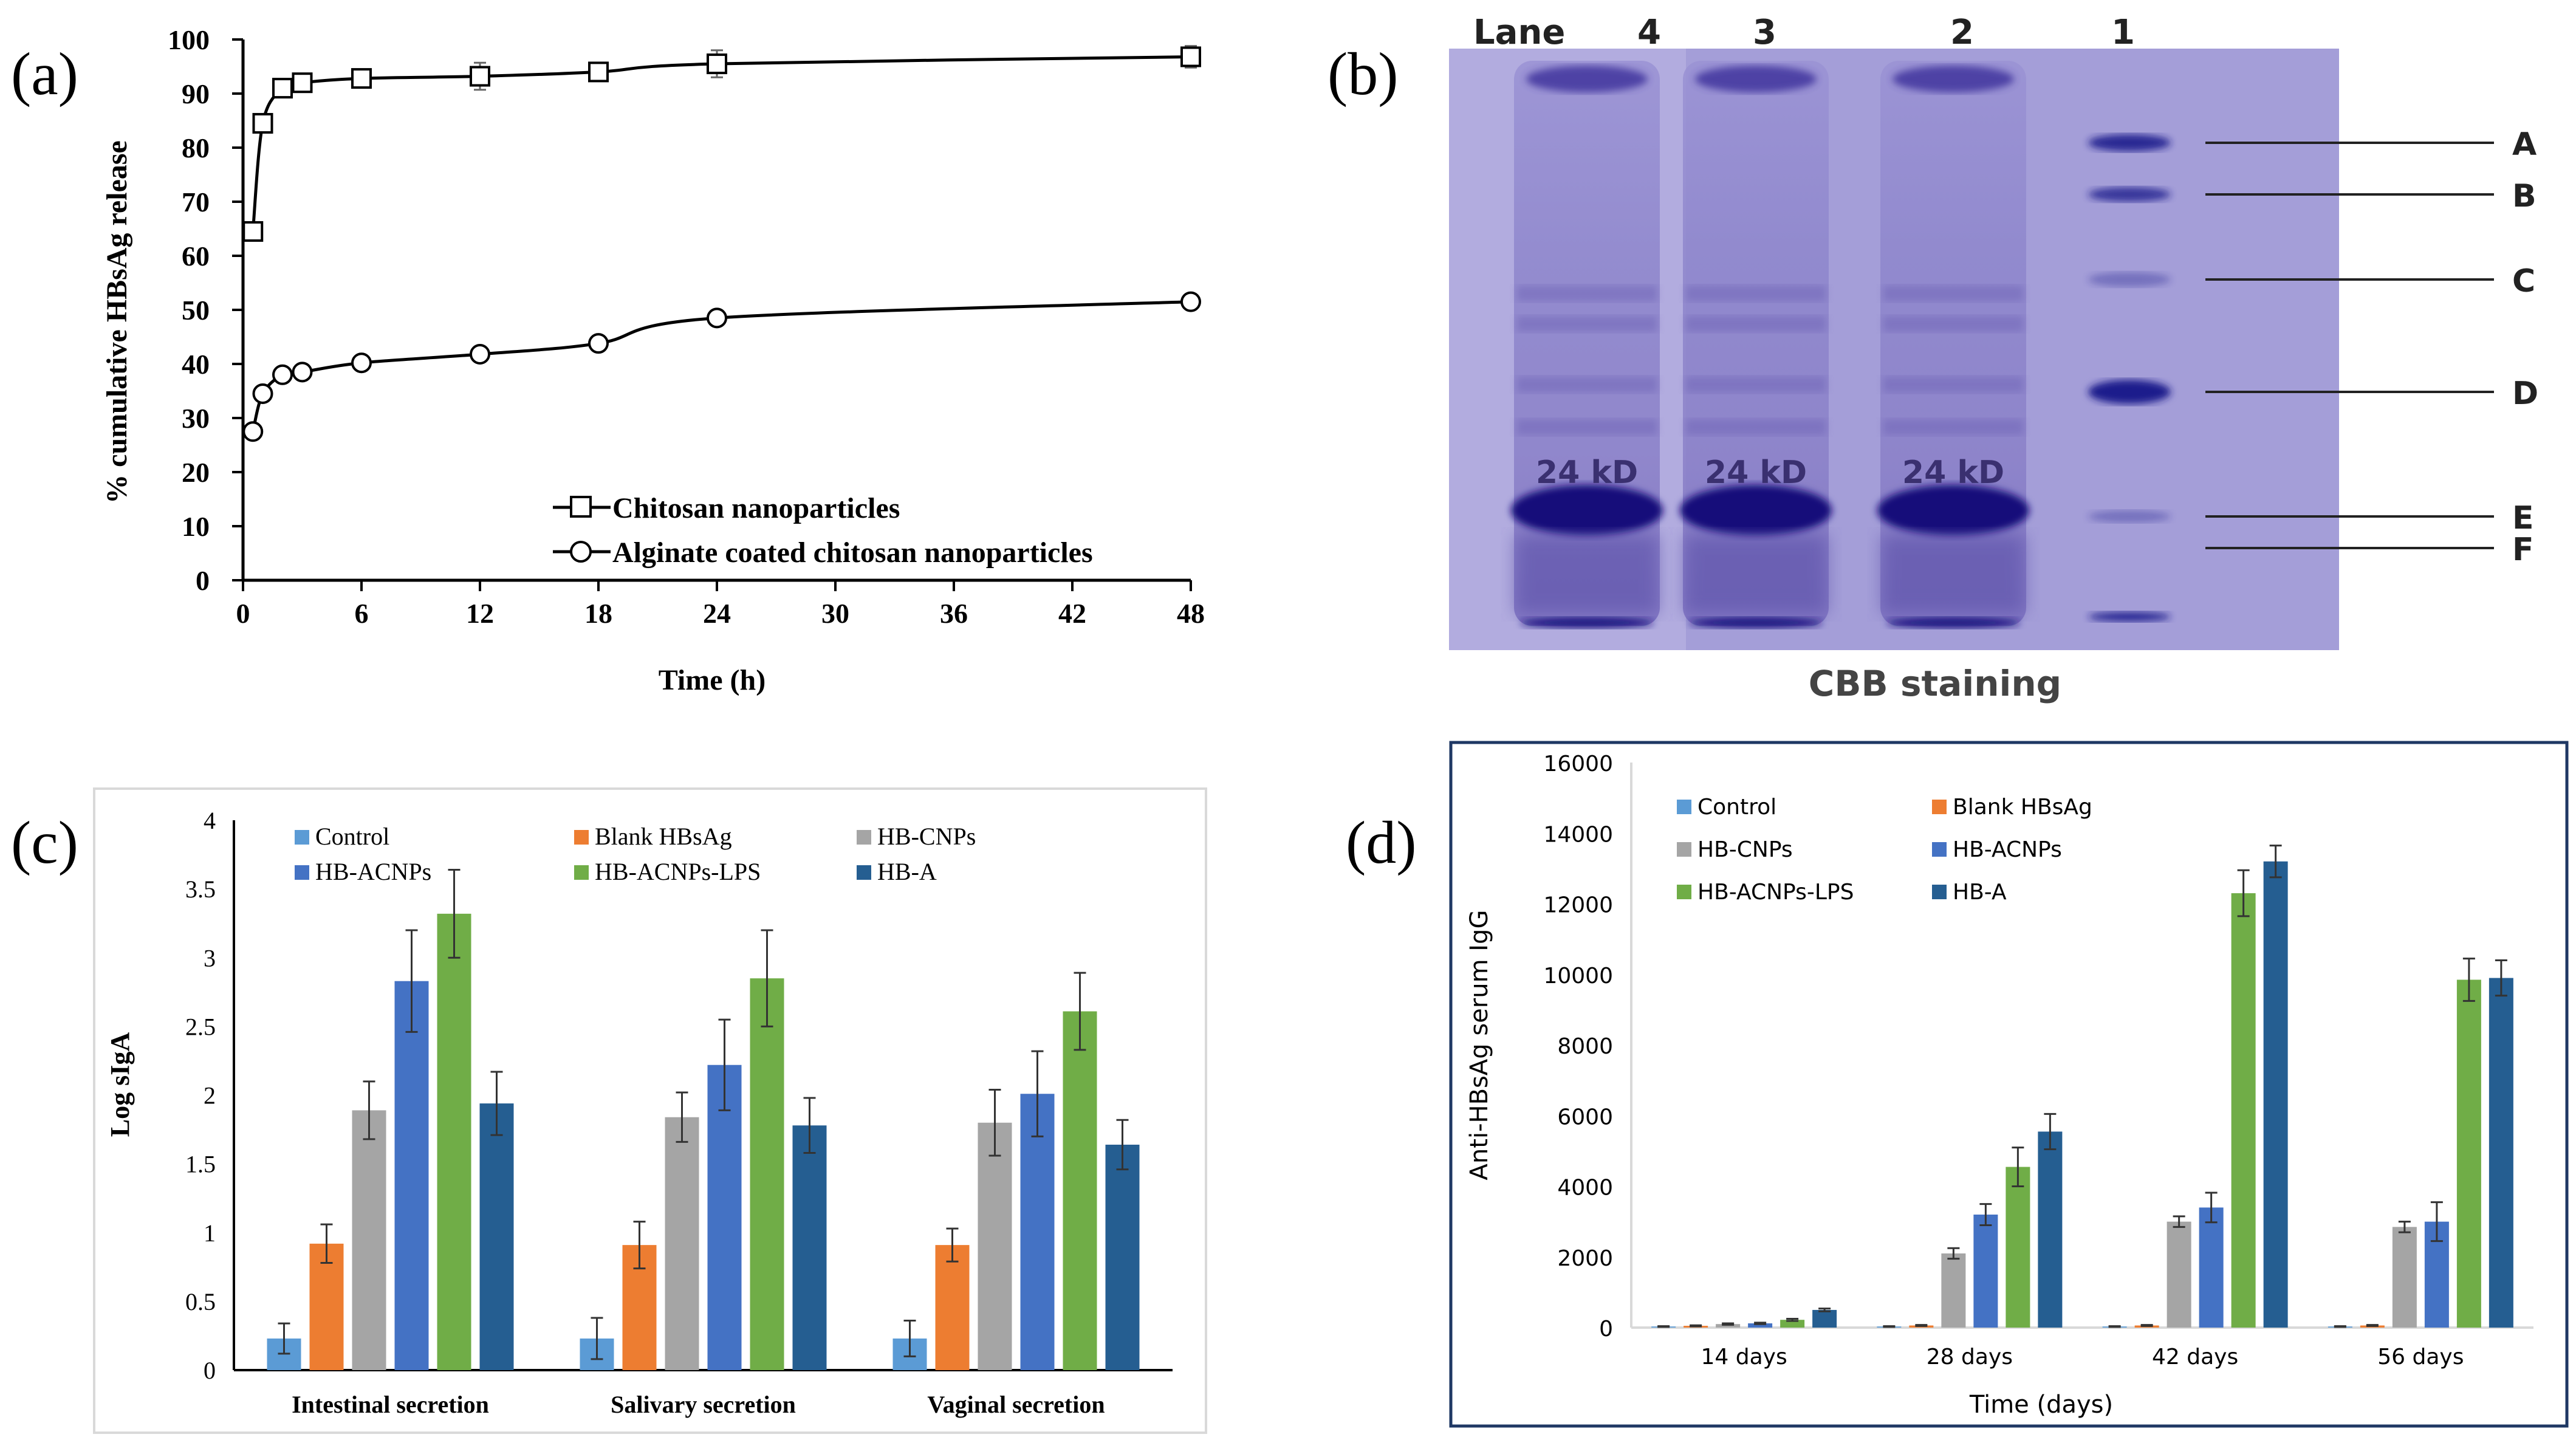 This screenshot has height=1440, width=2576. I want to click on category-label: 28 days, so click(1970, 1357).